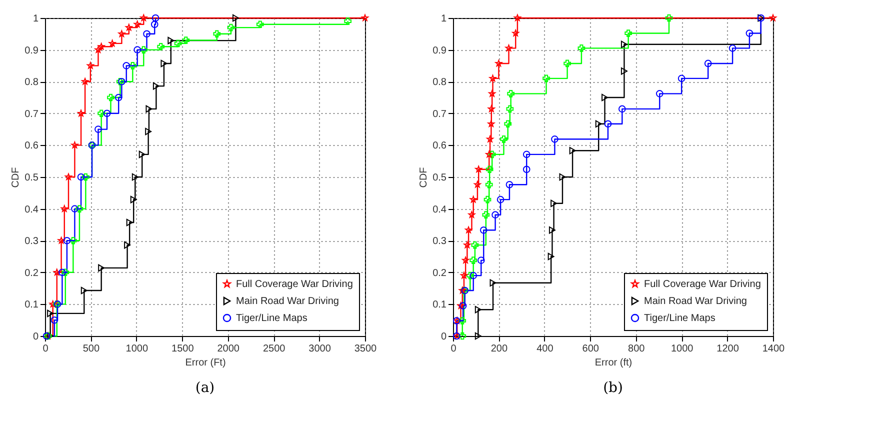  I want to click on y-tick-label: 0.1, so click(439, 305).